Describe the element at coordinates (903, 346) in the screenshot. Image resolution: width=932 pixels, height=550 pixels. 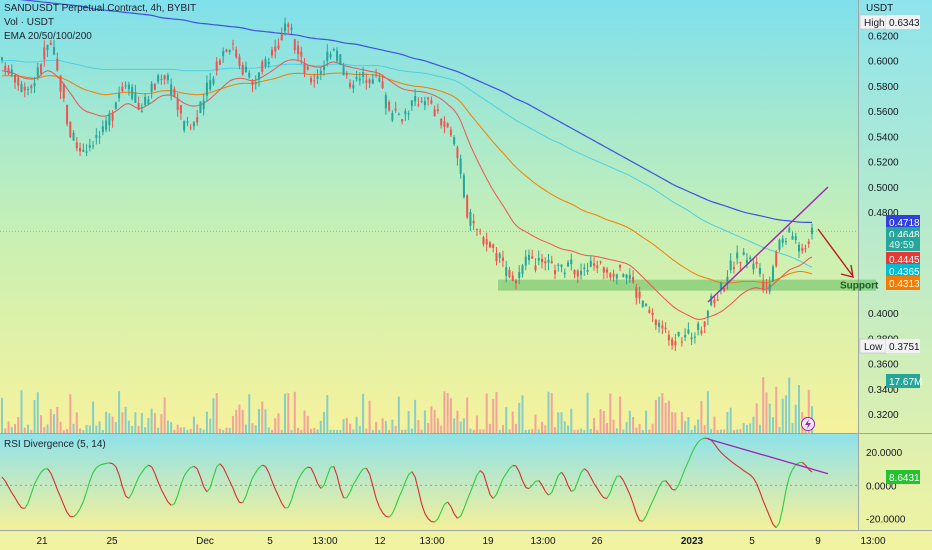
I see `low-tag-box` at that location.